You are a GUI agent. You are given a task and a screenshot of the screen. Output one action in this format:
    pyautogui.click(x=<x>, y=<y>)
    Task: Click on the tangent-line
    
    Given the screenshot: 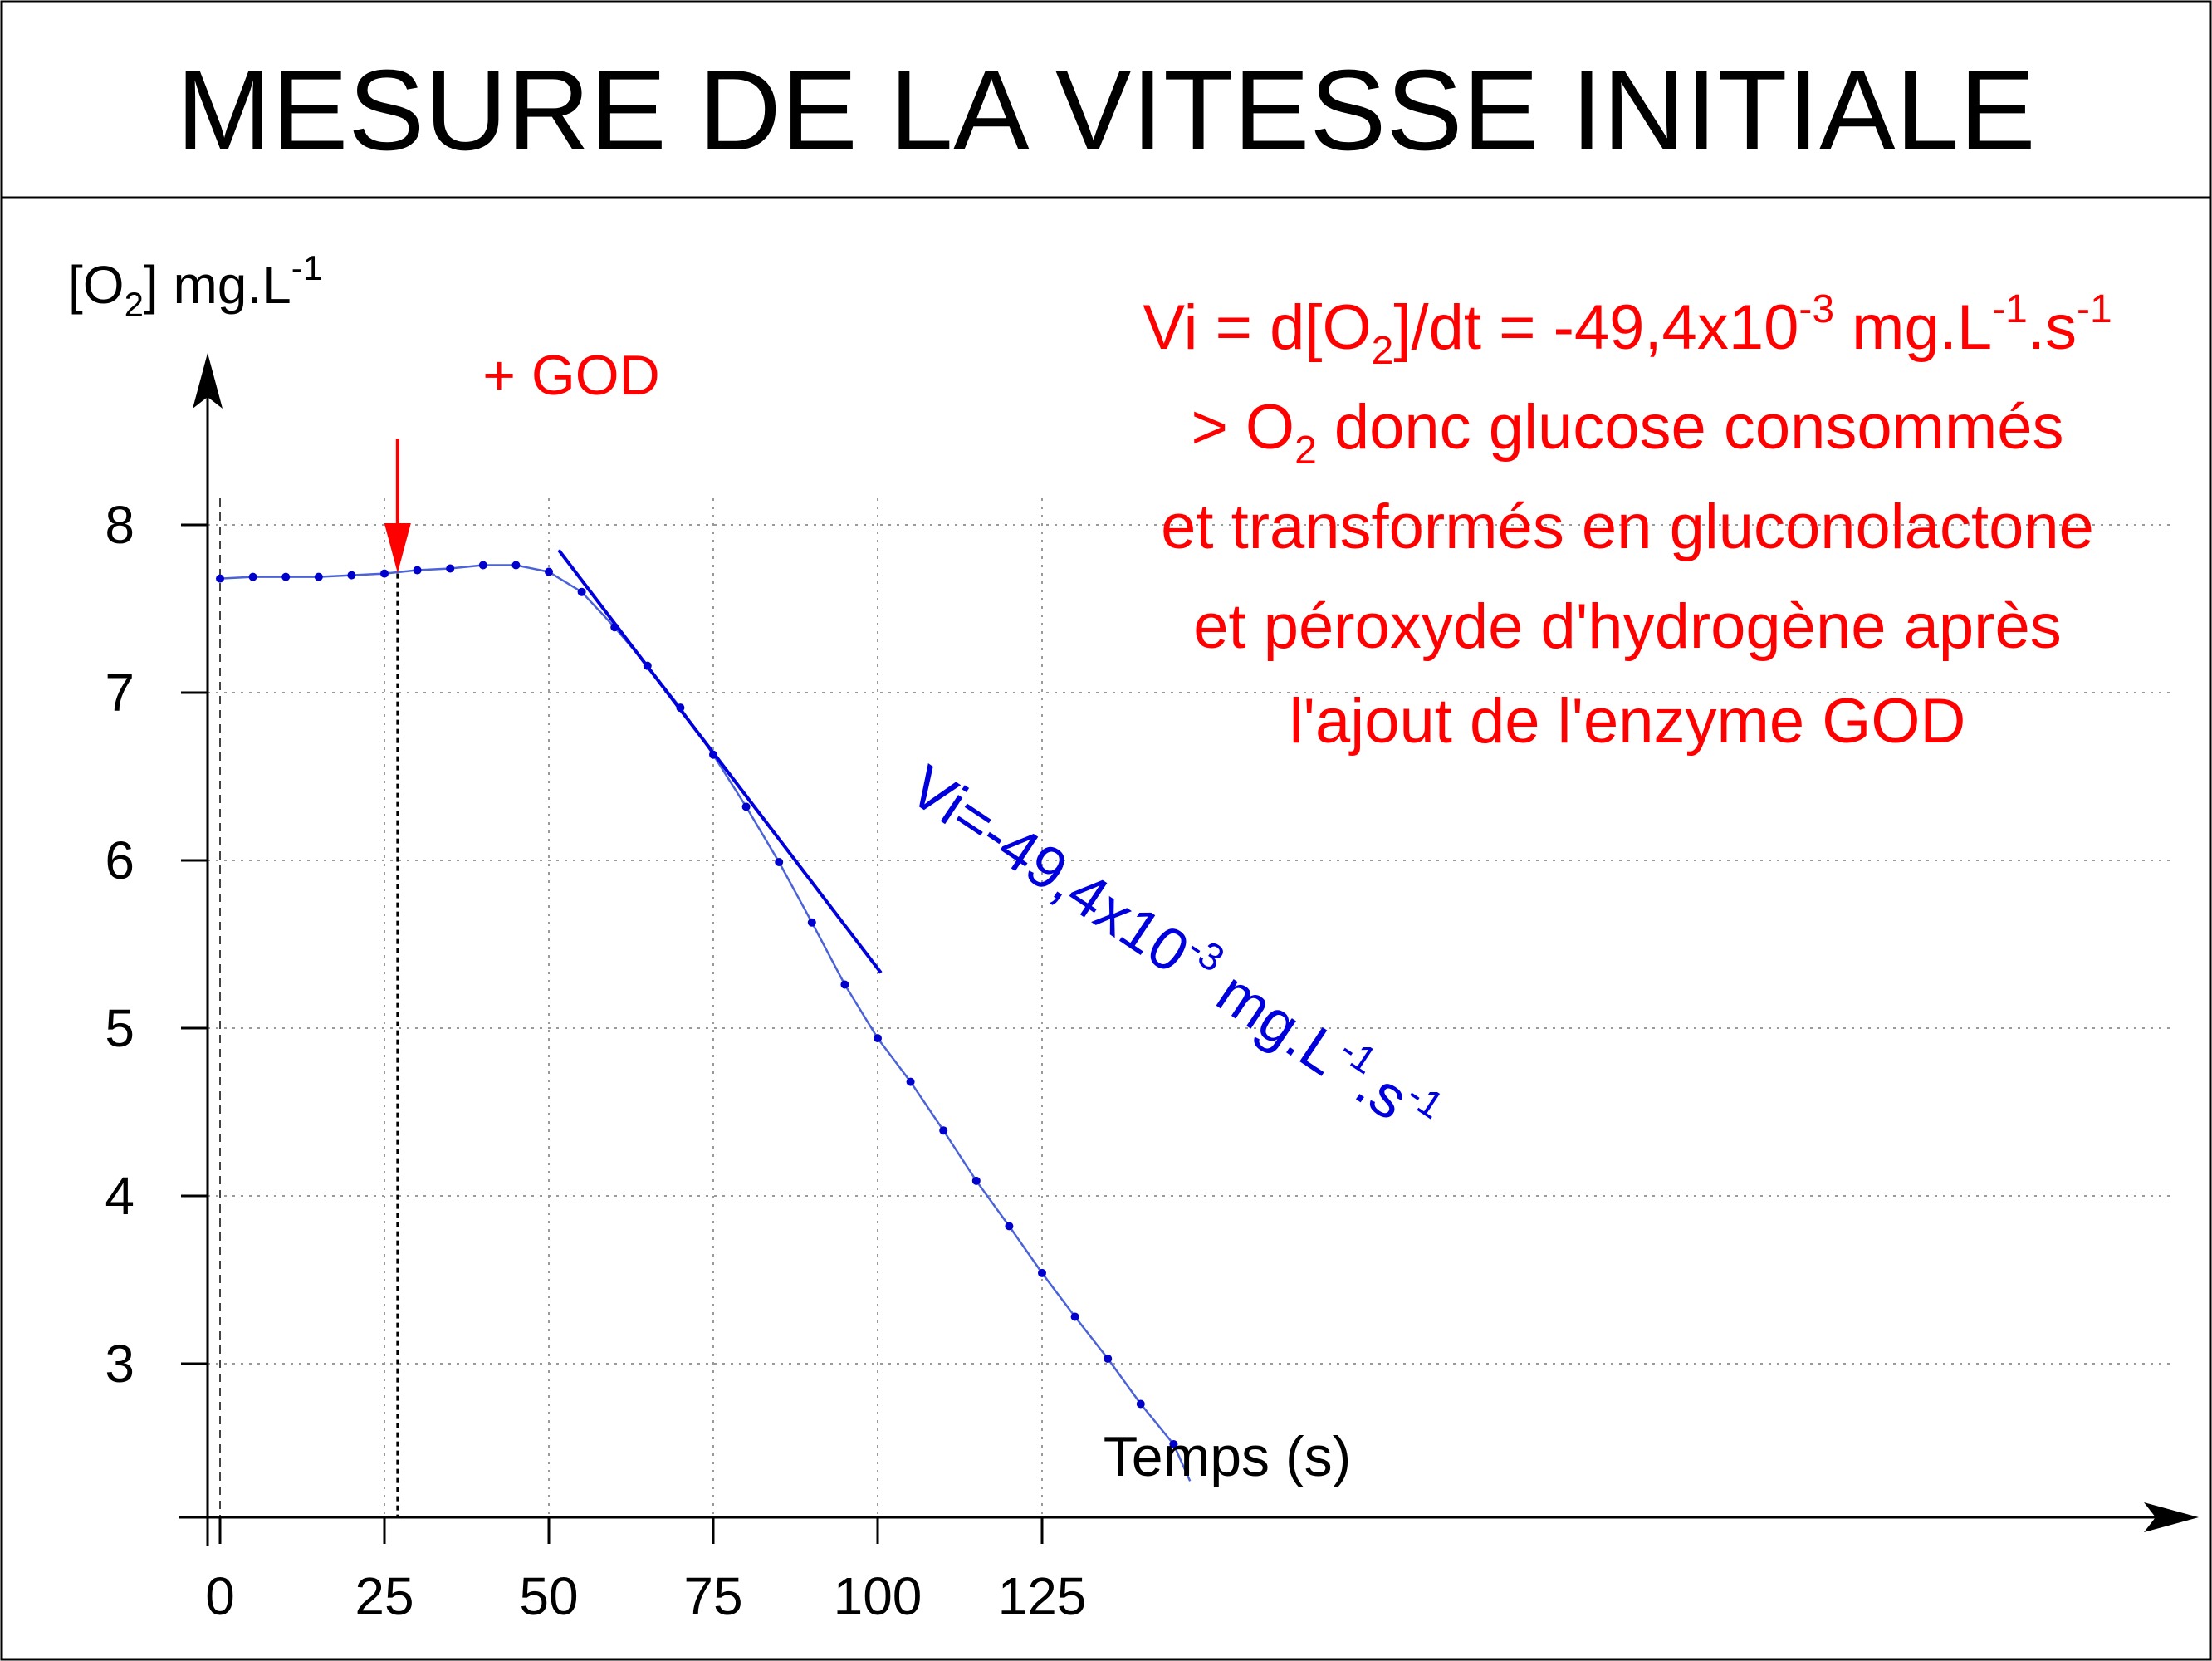 What is the action you would take?
    pyautogui.click(x=720, y=761)
    